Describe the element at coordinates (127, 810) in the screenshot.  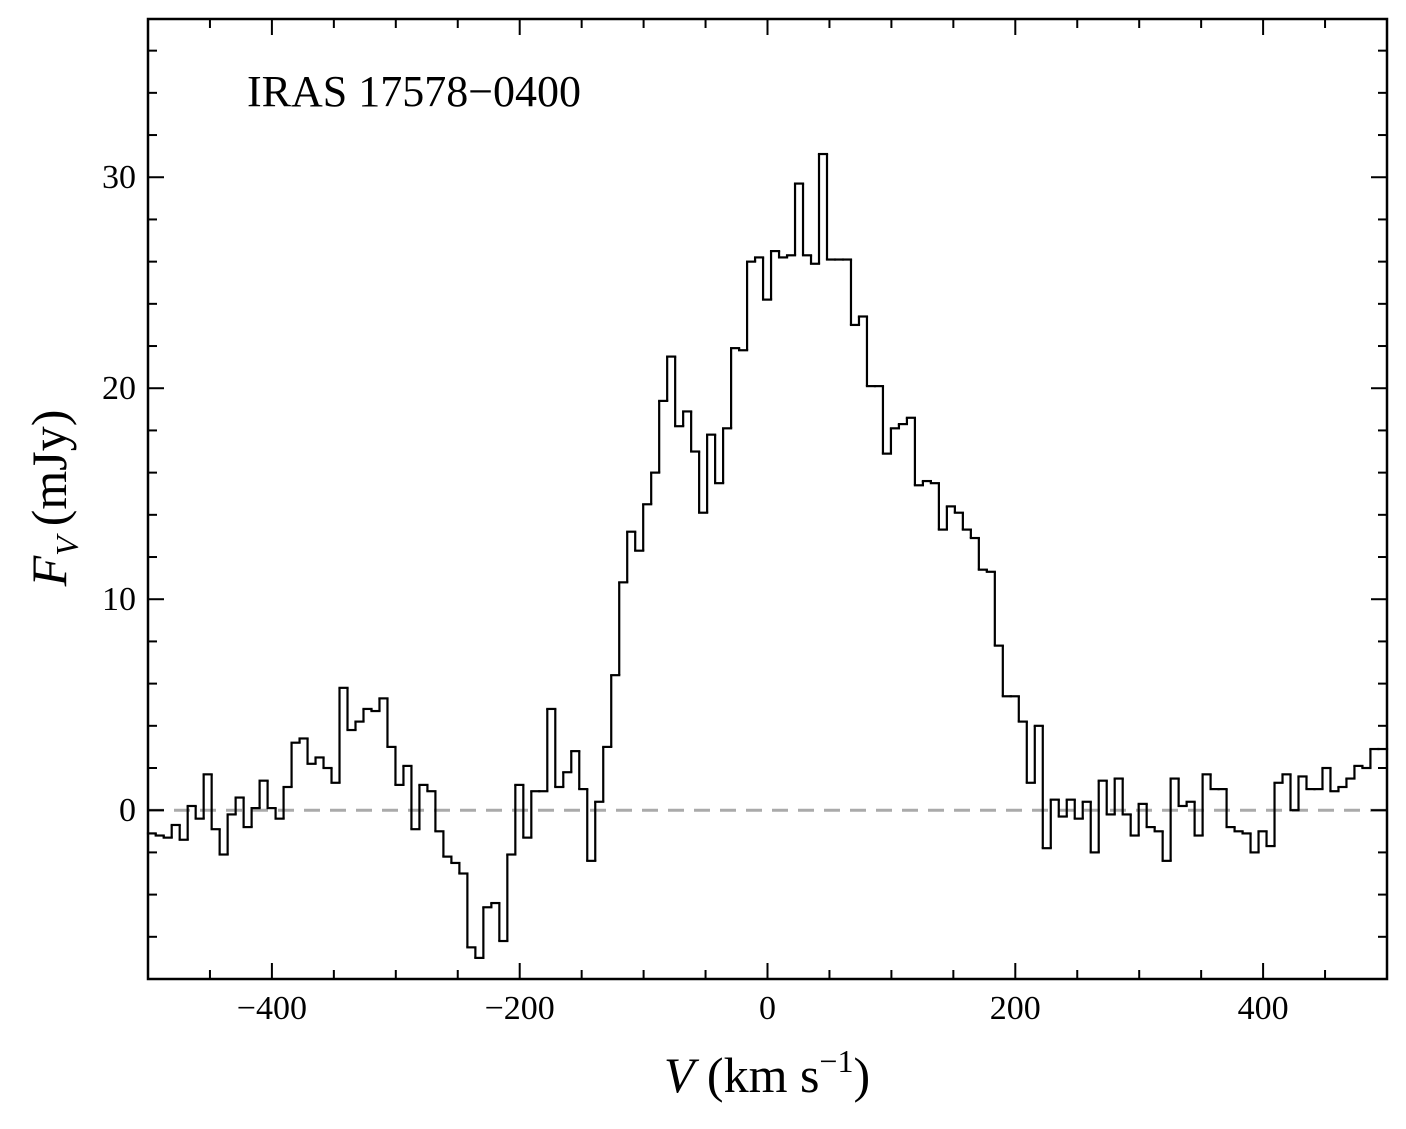
I see `y-tick-label: 0` at that location.